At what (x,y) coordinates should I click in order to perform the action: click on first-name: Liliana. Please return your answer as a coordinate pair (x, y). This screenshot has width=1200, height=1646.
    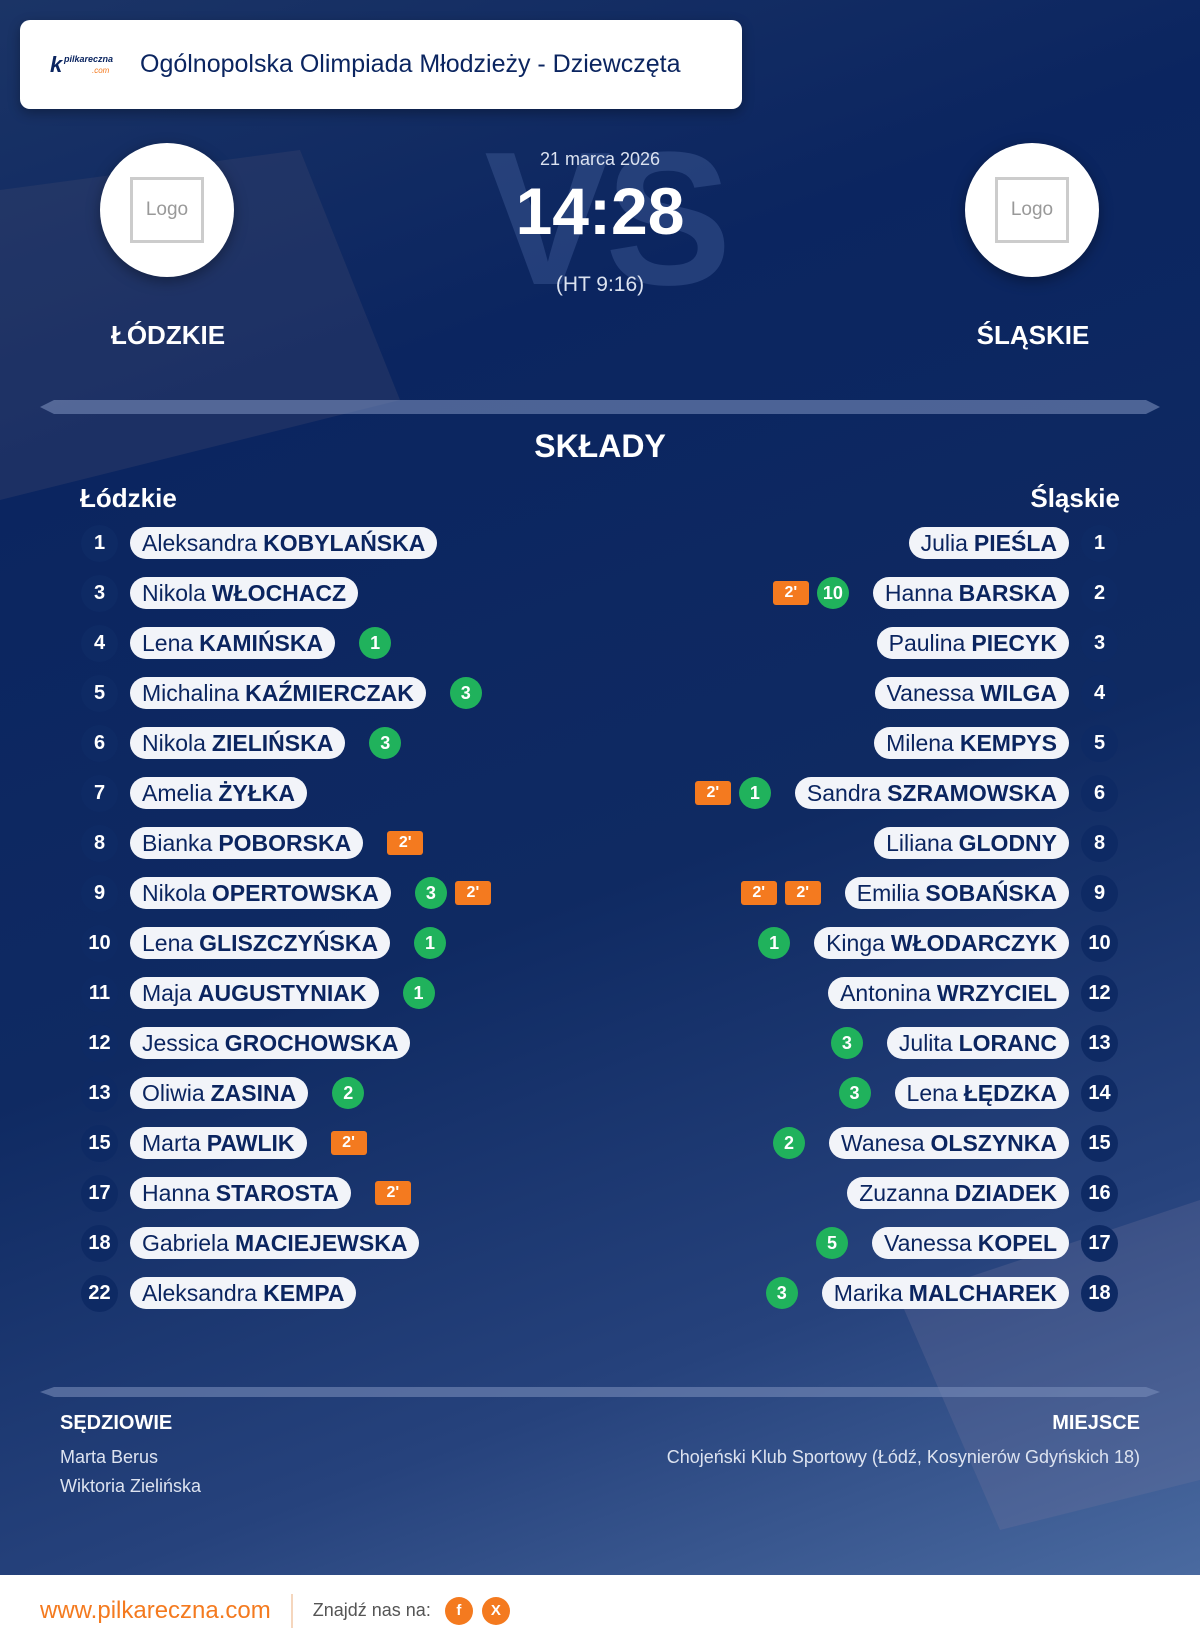
    Looking at the image, I should click on (919, 842).